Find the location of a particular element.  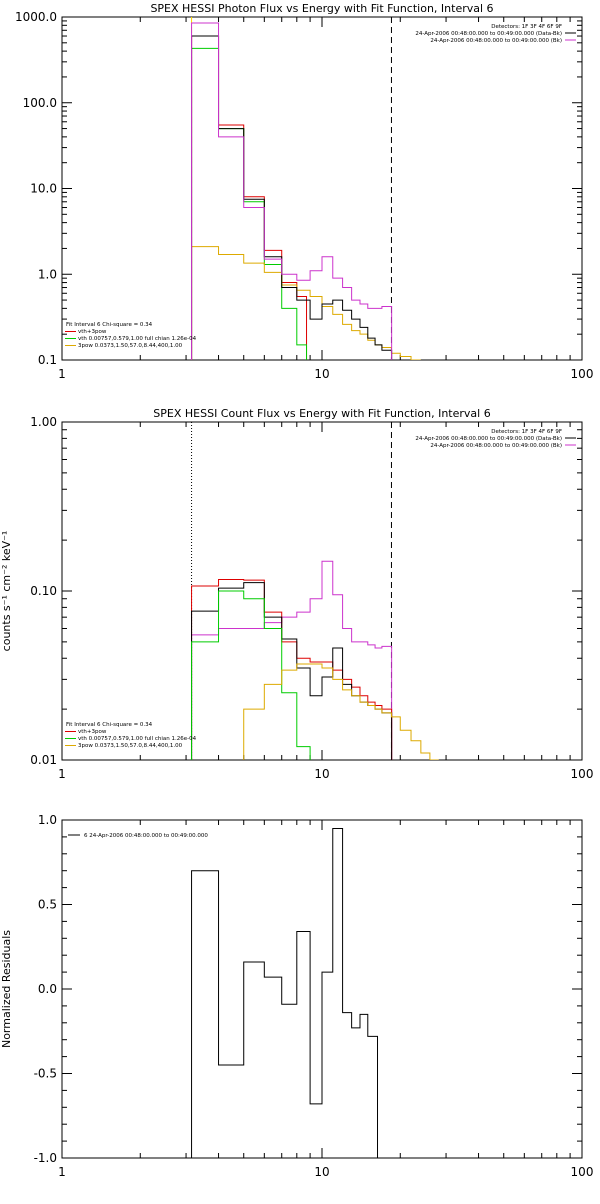

y-tick-label: 100.0 is located at coordinates (40, 103).